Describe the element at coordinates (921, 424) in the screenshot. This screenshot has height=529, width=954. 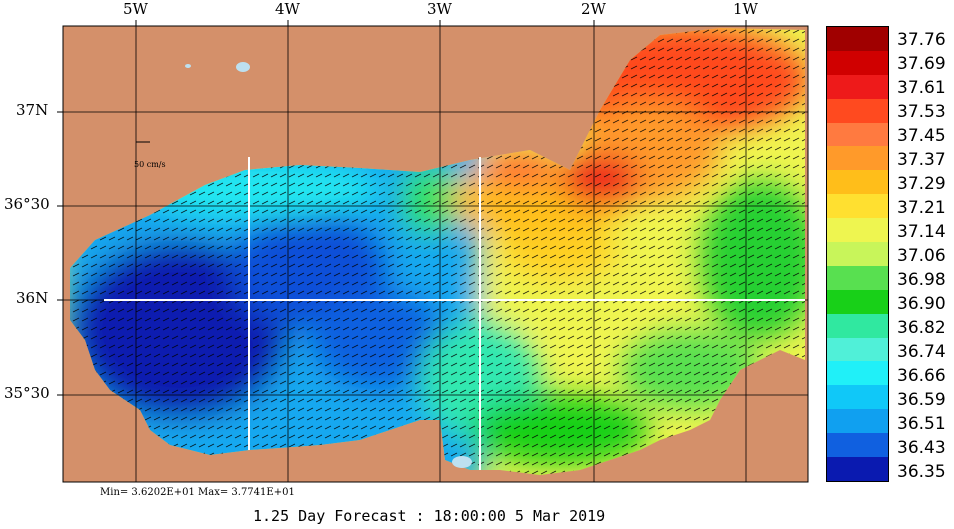
I see `colorbar-label: 36.51` at that location.